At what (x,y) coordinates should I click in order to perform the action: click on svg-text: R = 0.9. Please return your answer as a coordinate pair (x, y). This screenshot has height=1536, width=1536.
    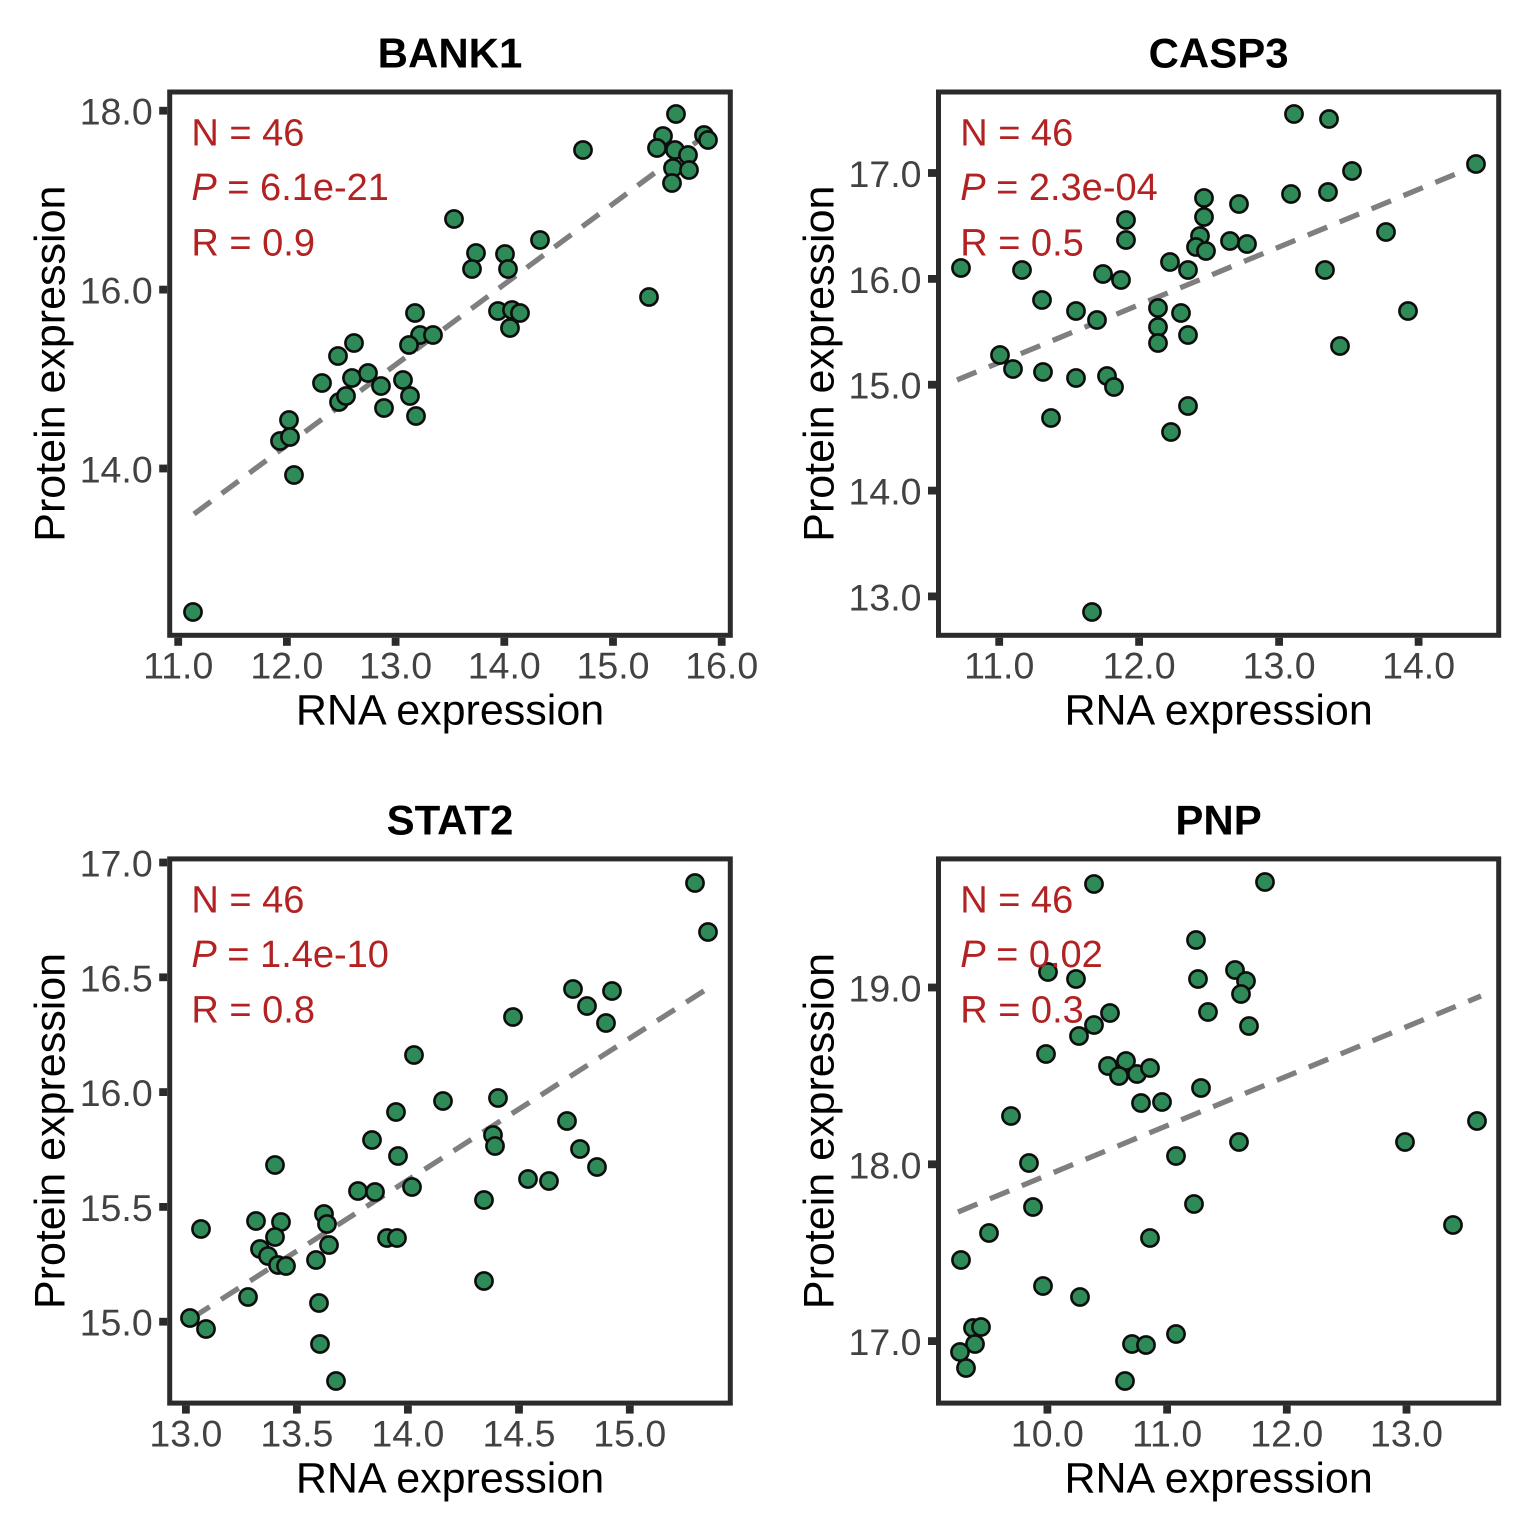
    Looking at the image, I should click on (253, 243).